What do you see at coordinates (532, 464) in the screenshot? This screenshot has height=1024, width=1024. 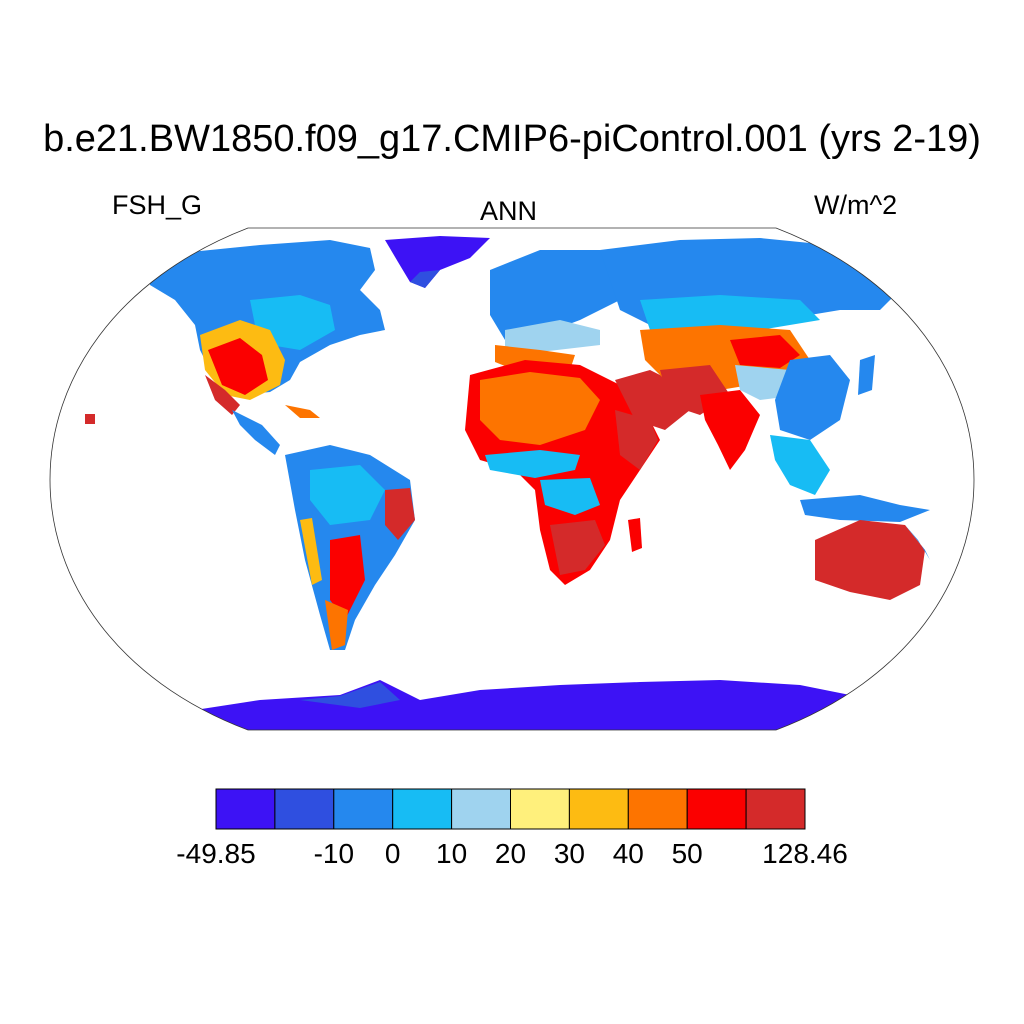 I see `sahel-light` at bounding box center [532, 464].